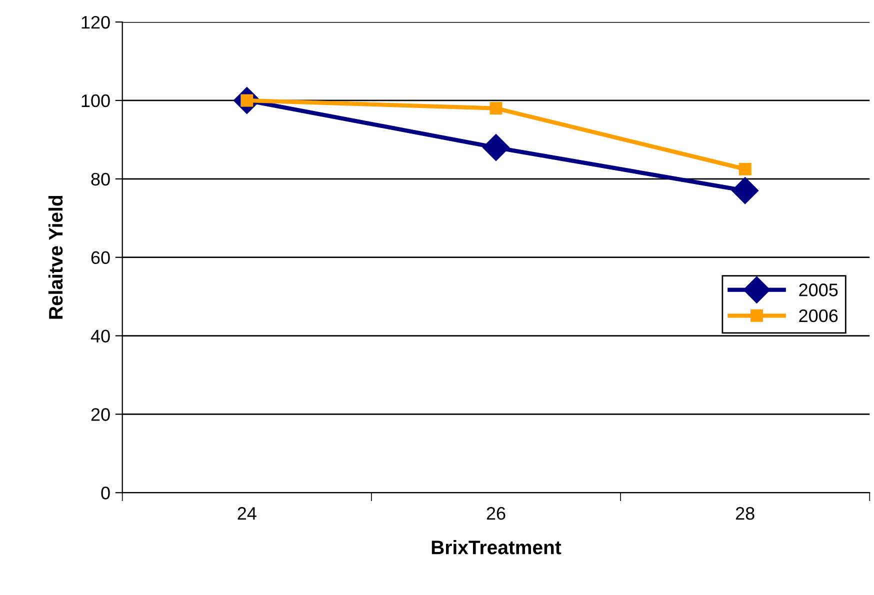 Image resolution: width=874 pixels, height=595 pixels. I want to click on x-tick-label: 26, so click(496, 513).